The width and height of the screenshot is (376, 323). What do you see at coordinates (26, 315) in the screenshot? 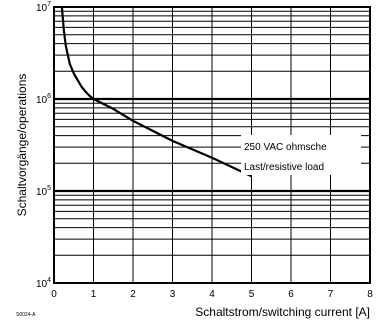
I see `figure-code: S0024-A` at bounding box center [26, 315].